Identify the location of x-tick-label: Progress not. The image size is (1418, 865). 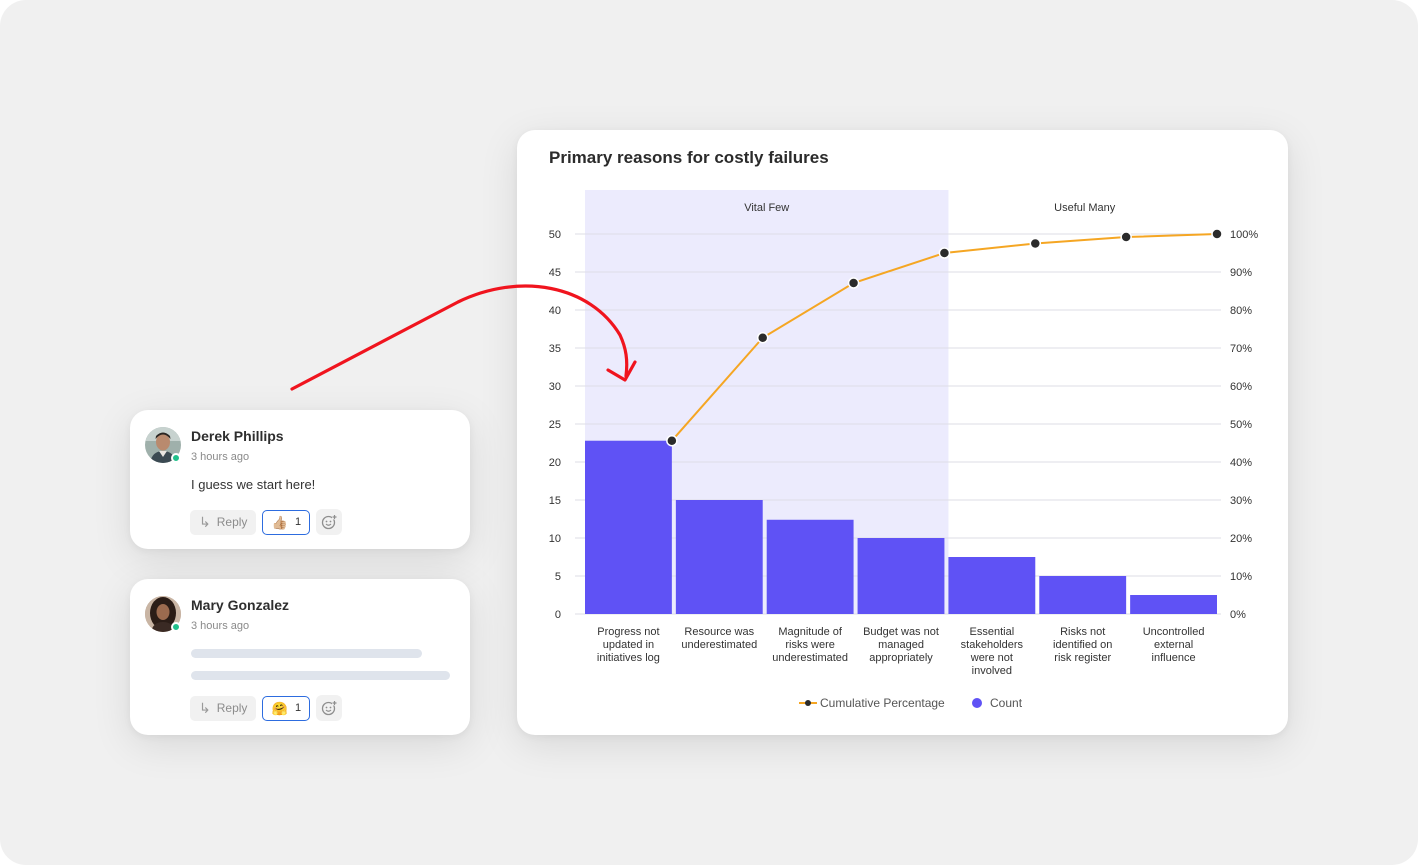
(628, 632).